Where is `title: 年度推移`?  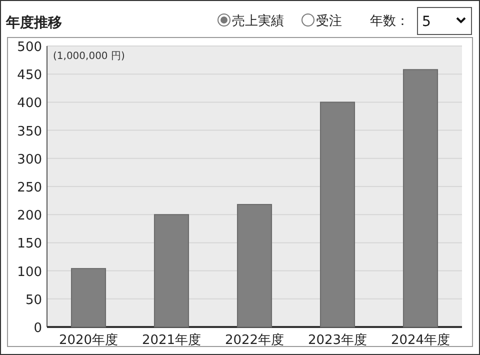
title: 年度推移 is located at coordinates (34, 23).